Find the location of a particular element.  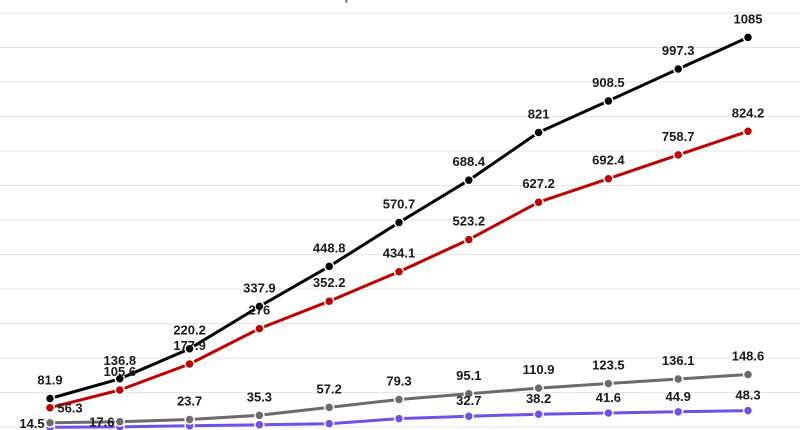

data-label: 148.6 is located at coordinates (748, 356).